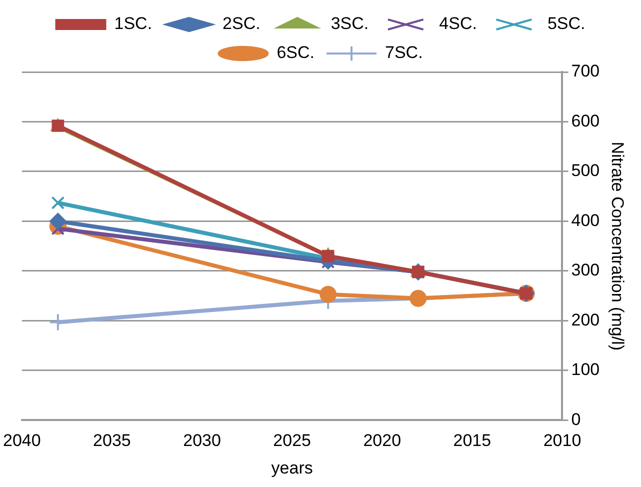 This screenshot has height=487, width=641. I want to click on y-tick-label: 300, so click(585, 270).